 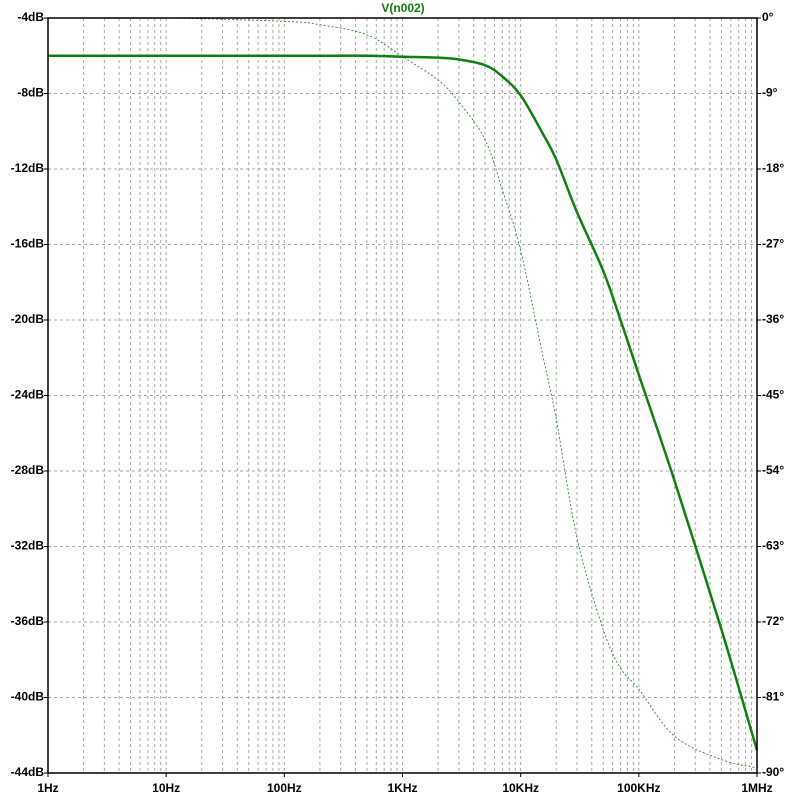 What do you see at coordinates (770, 93) in the screenshot?
I see `y2-tick-label: -9°` at bounding box center [770, 93].